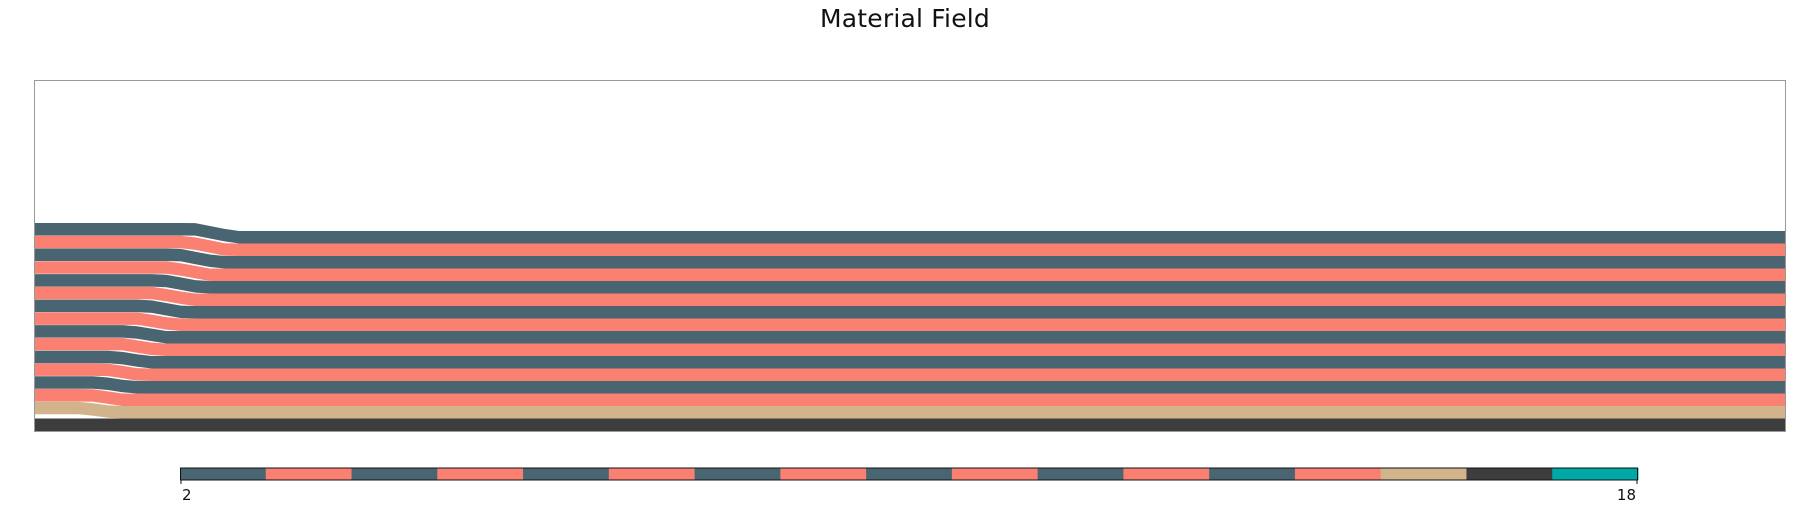  What do you see at coordinates (187, 495) in the screenshot?
I see `colorbar-tick-label: 2` at bounding box center [187, 495].